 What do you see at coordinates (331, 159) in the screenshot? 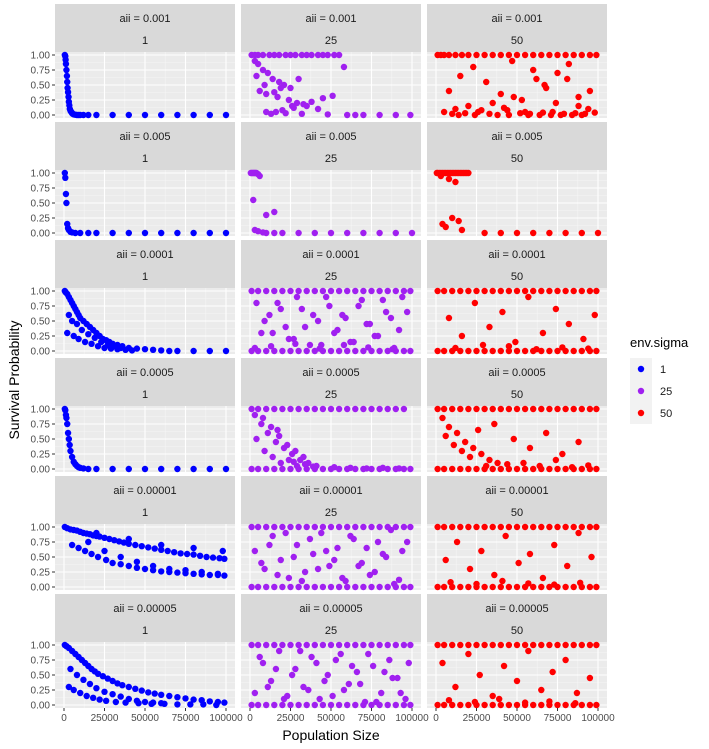
I see `facet-col-label: 25` at bounding box center [331, 159].